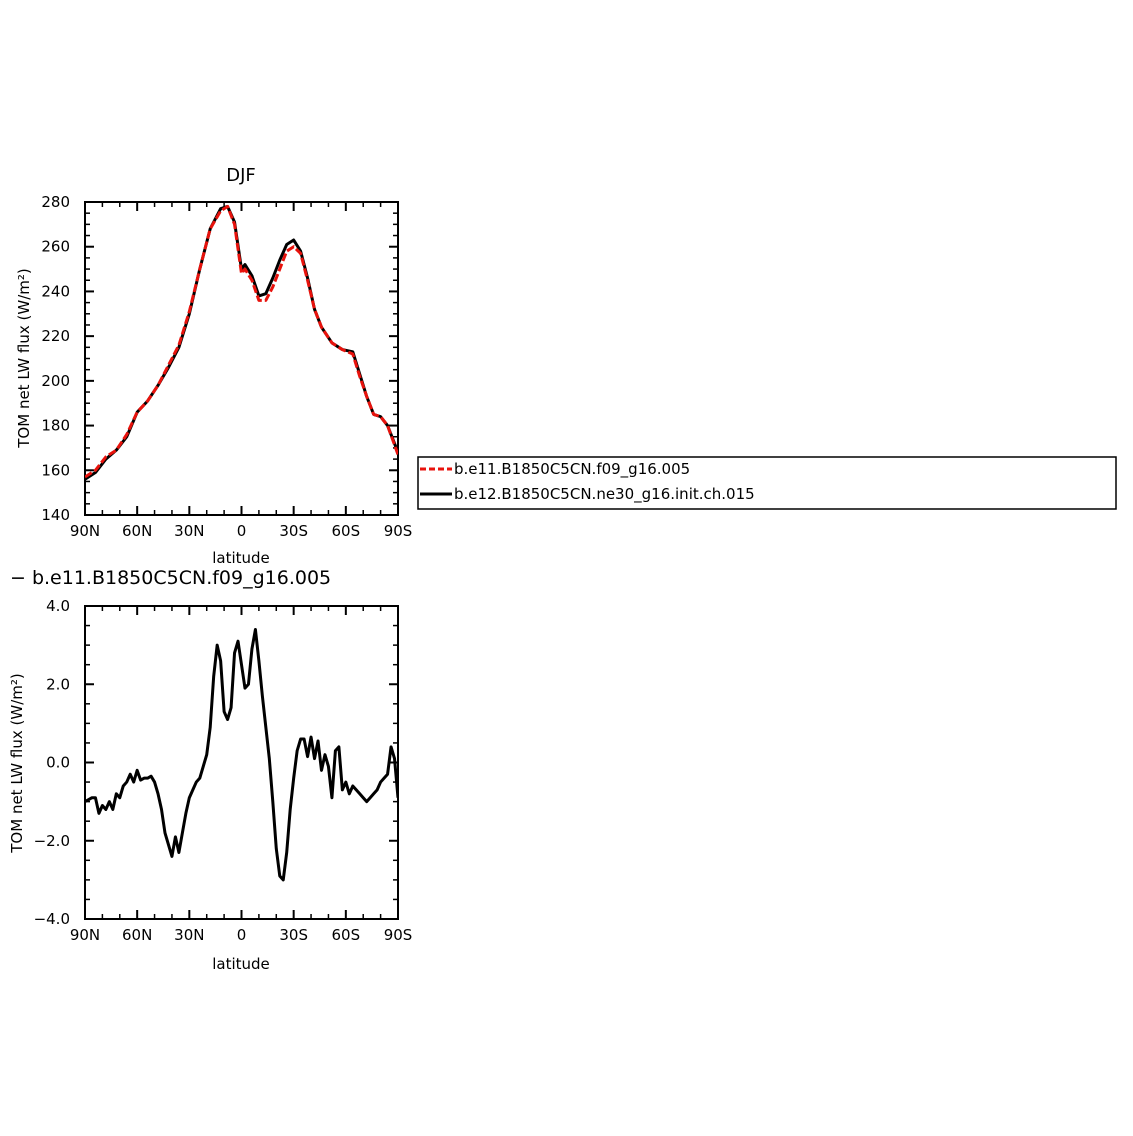  Describe the element at coordinates (55, 291) in the screenshot. I see `top-y-tick-label: 240` at that location.